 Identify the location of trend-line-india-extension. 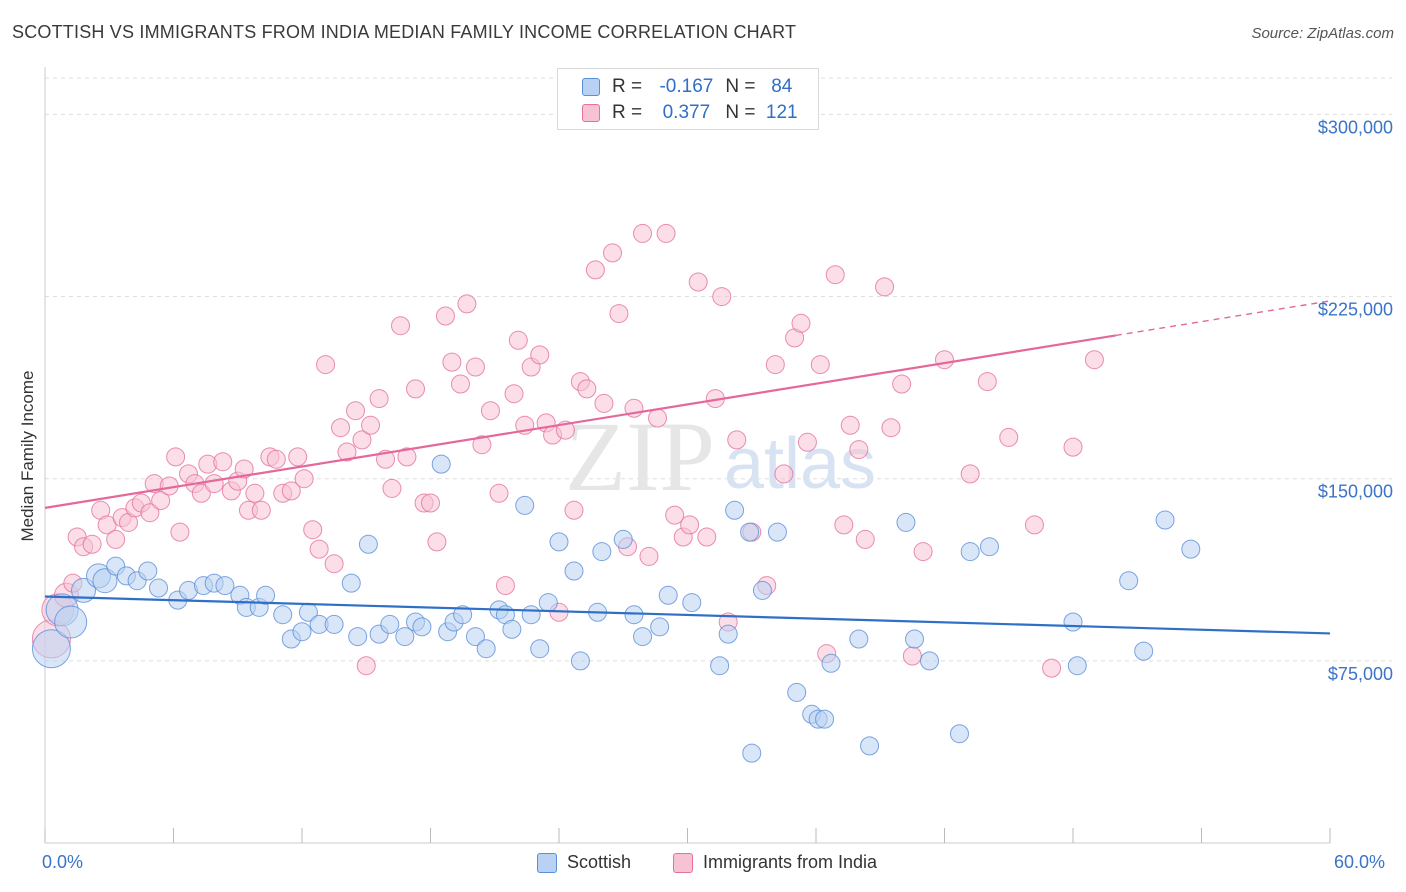
(1223, 318).